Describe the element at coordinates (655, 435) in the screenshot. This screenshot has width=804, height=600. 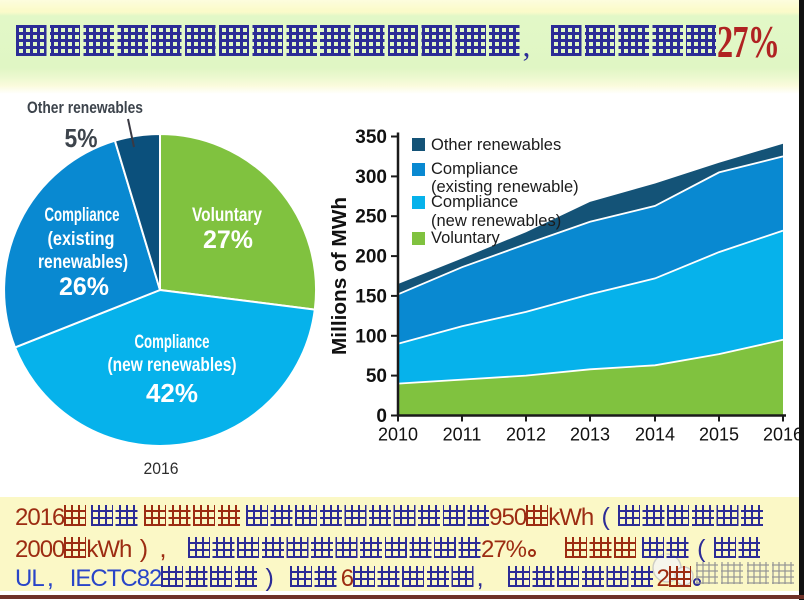
I see `svg-text: 2014` at that location.